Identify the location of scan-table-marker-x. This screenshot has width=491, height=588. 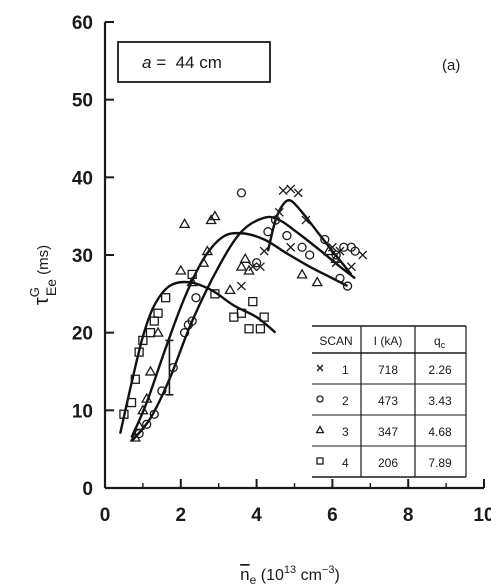
(320, 368).